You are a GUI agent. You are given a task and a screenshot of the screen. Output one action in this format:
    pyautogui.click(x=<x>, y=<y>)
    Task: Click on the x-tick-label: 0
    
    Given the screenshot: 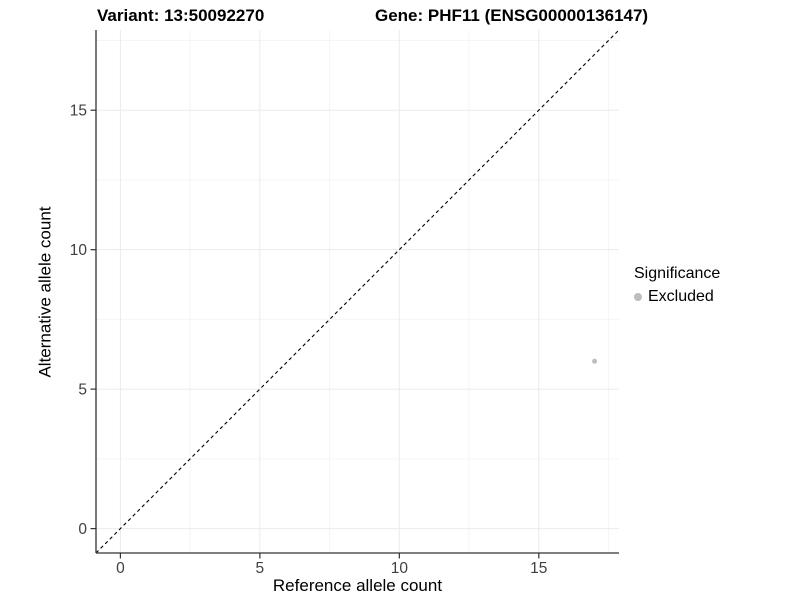 What is the action you would take?
    pyautogui.click(x=120, y=568)
    